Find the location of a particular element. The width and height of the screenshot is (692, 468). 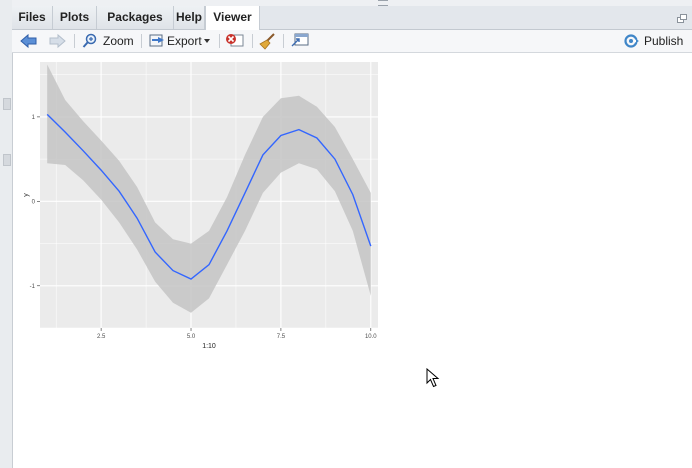

viewer-toolbar: Zoom Export Publish is located at coordinates (352, 41).